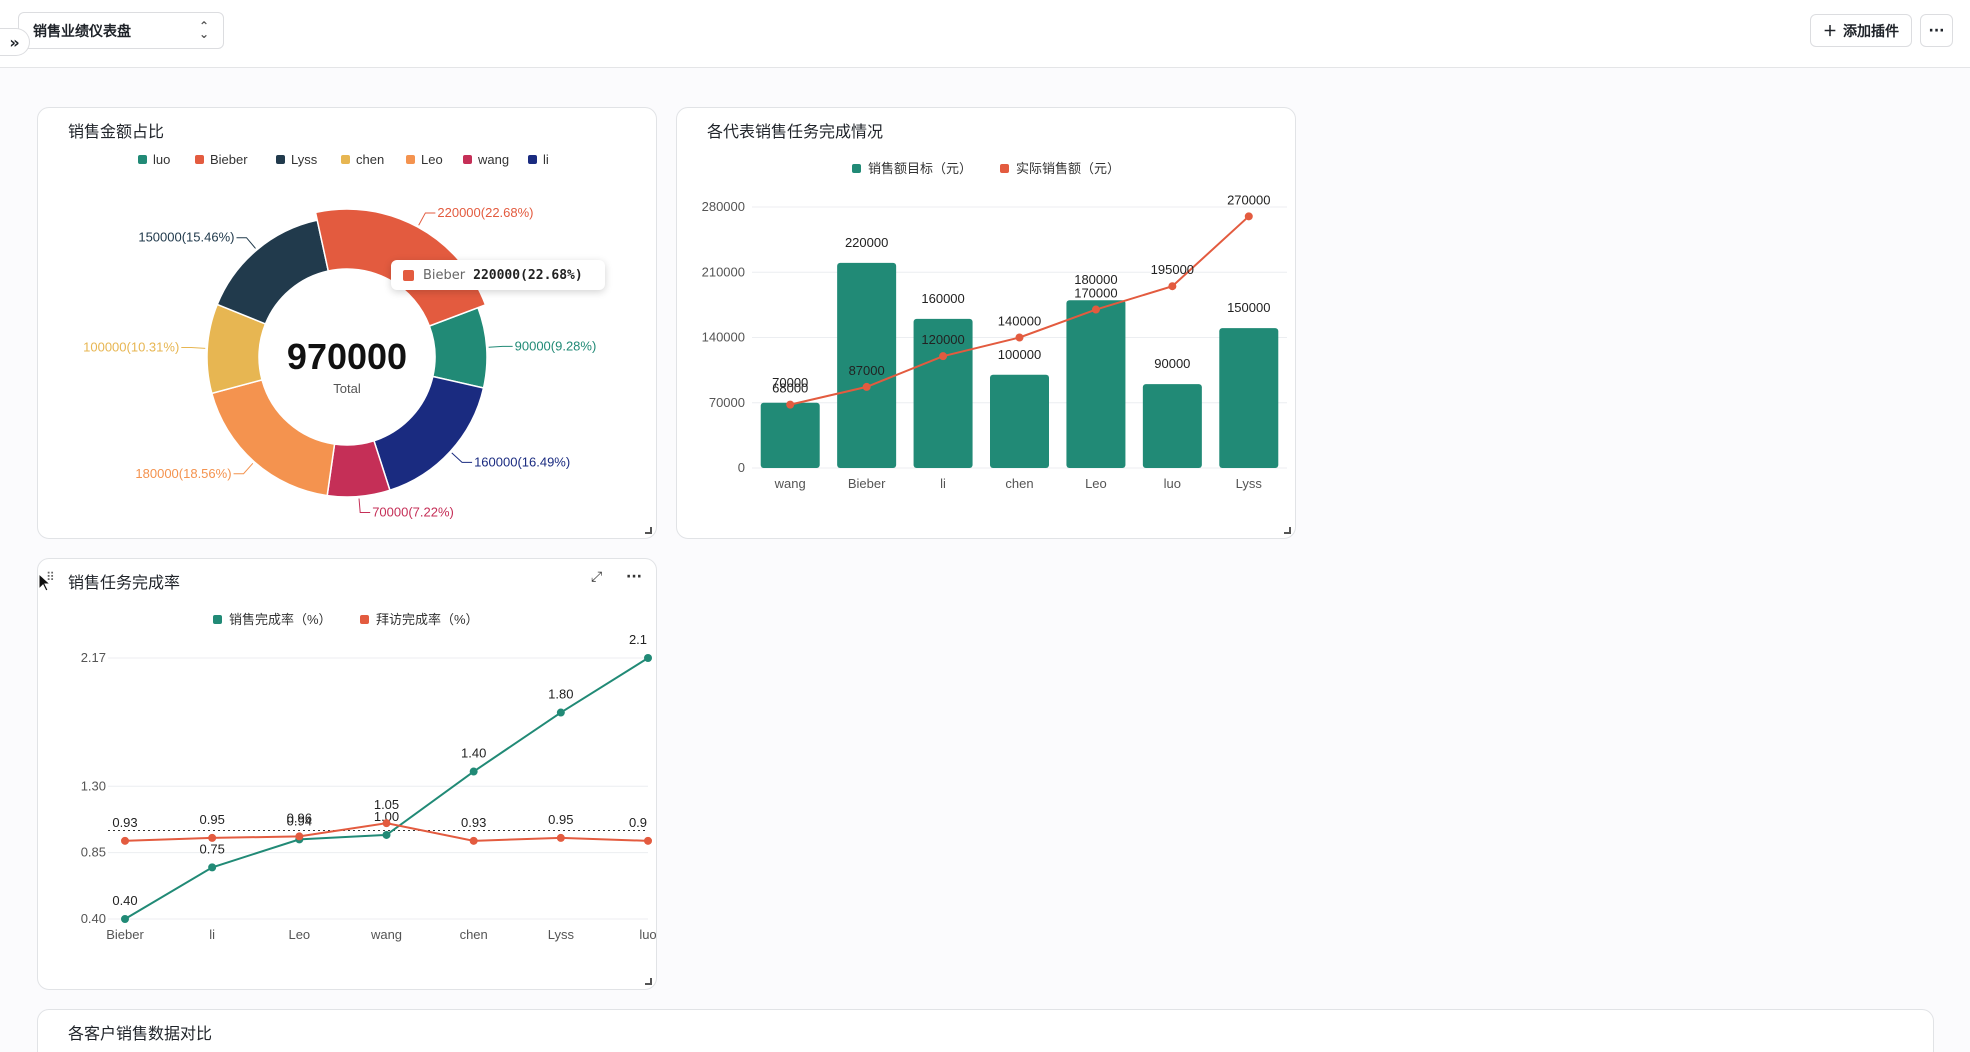 This screenshot has width=1970, height=1052. What do you see at coordinates (943, 356) in the screenshot?
I see `actual-point-li` at bounding box center [943, 356].